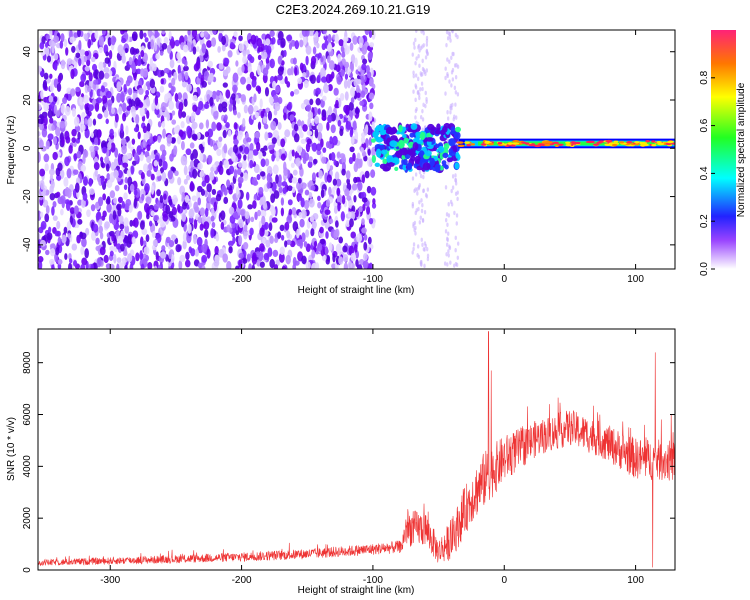 The image size is (750, 600). Describe the element at coordinates (27, 570) in the screenshot. I see `y-tick-label: 0` at that location.